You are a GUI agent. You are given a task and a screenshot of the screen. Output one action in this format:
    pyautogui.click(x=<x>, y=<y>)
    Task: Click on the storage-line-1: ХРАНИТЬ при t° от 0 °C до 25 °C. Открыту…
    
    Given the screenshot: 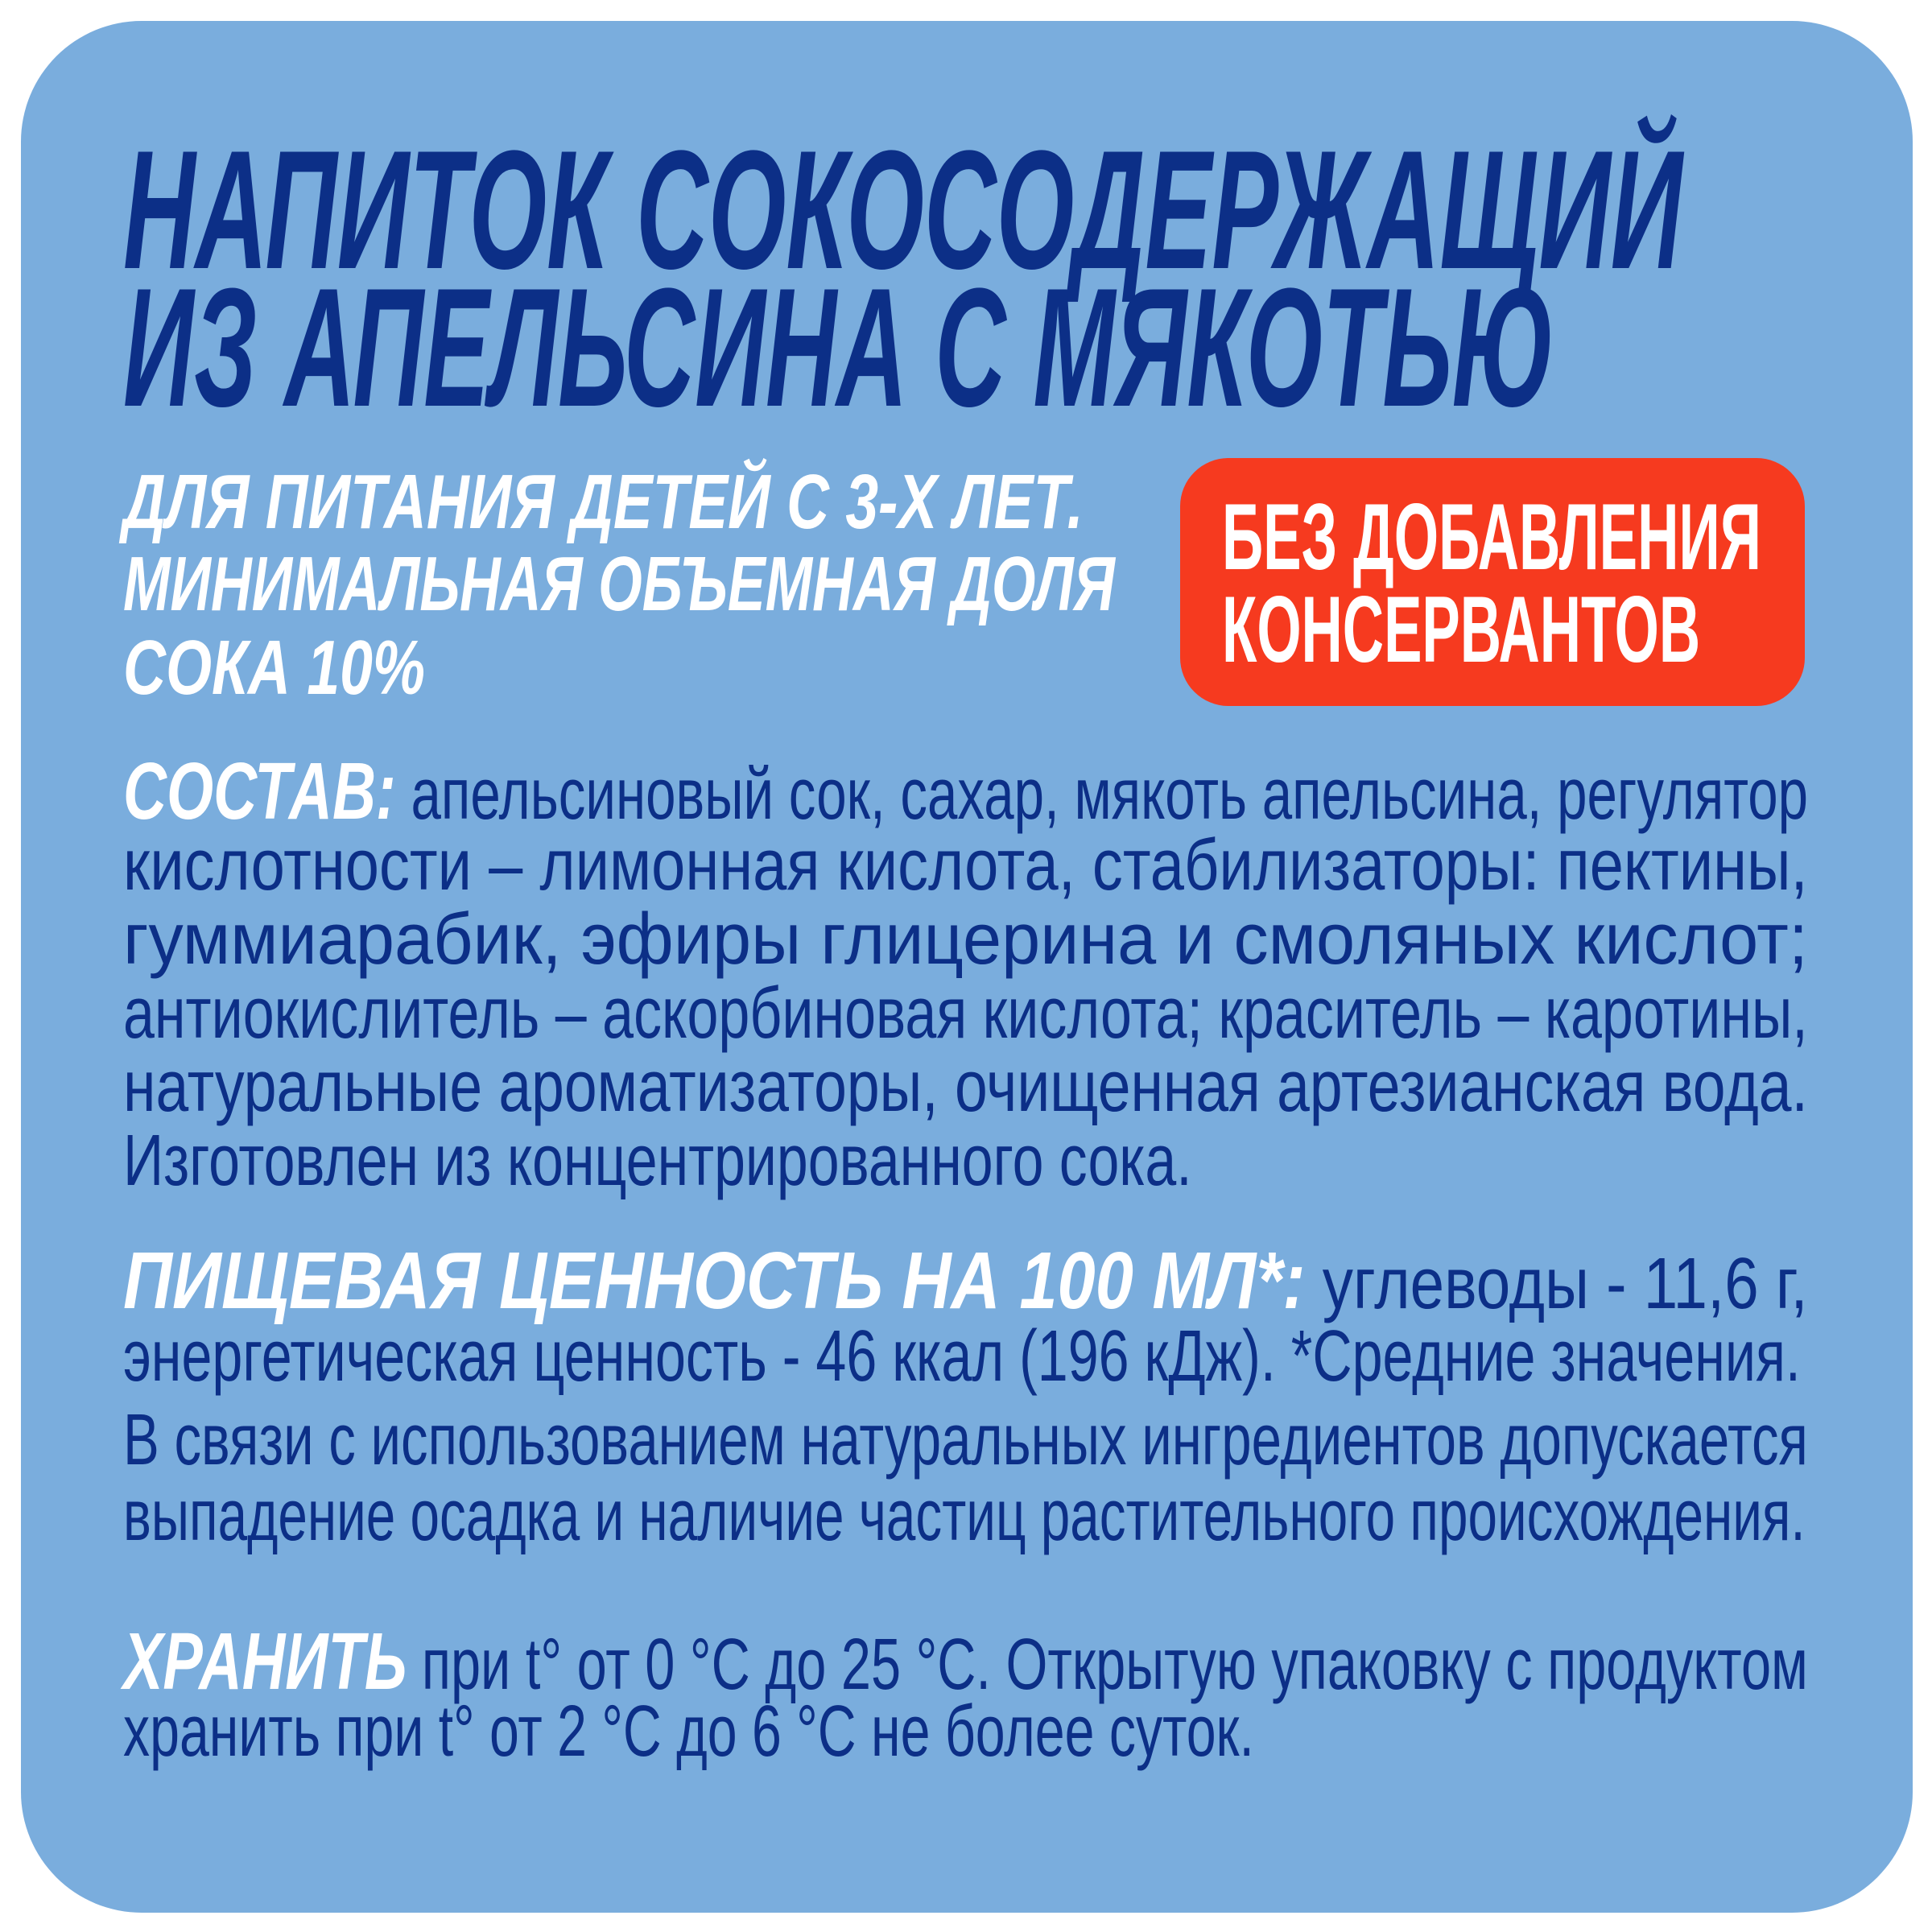 What is the action you would take?
    pyautogui.click(x=966, y=1661)
    